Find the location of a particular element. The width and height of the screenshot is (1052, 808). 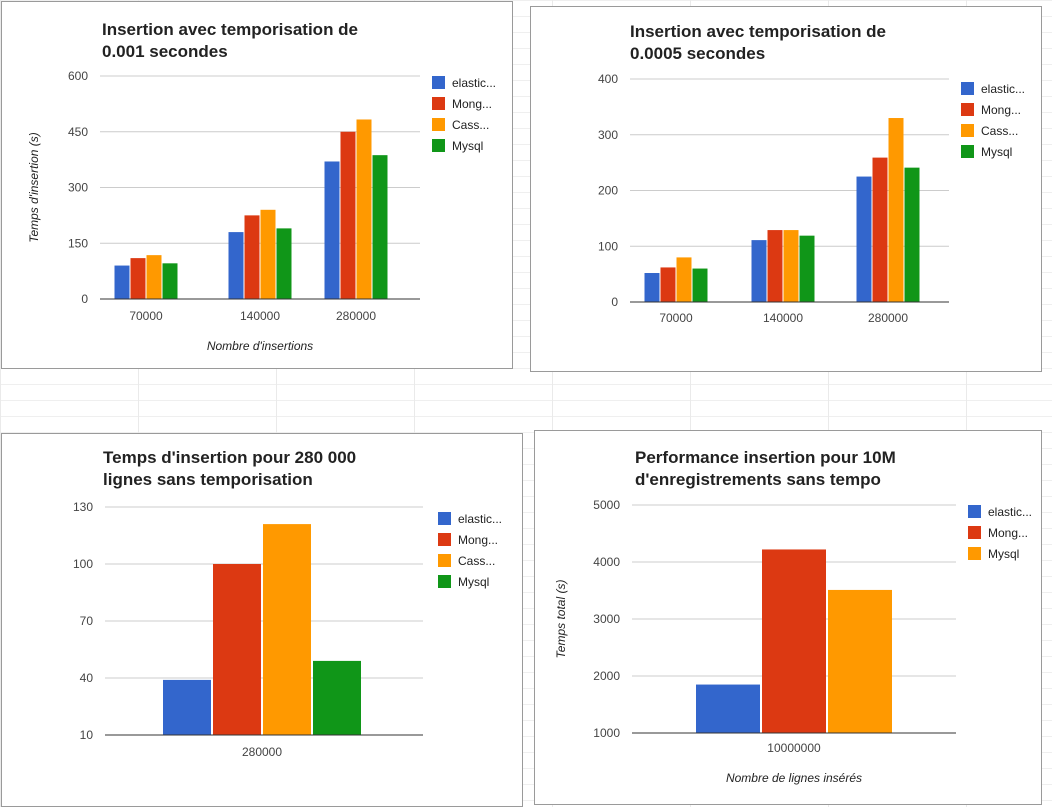

y-tick-label: 200 is located at coordinates (608, 191).